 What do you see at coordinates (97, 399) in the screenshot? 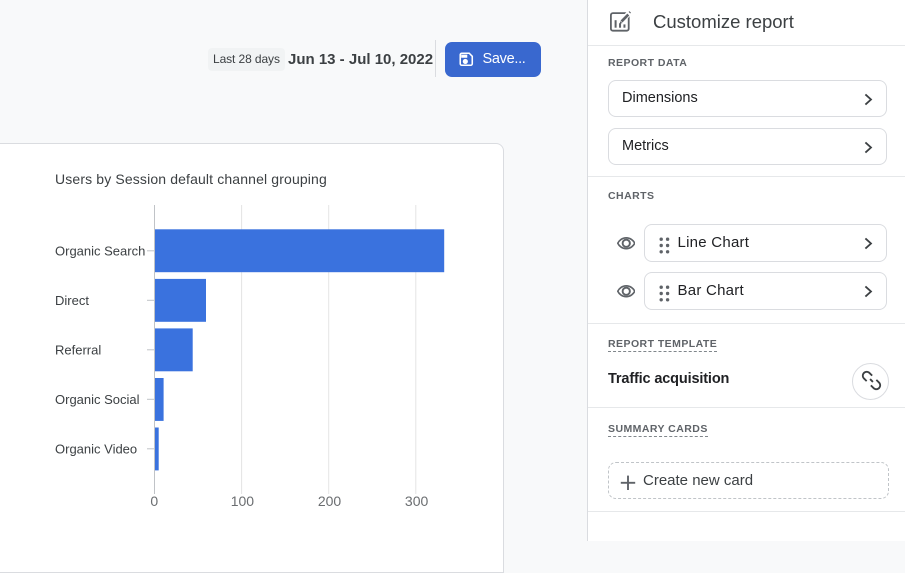
I see `svg-text: Organic Social` at bounding box center [97, 399].